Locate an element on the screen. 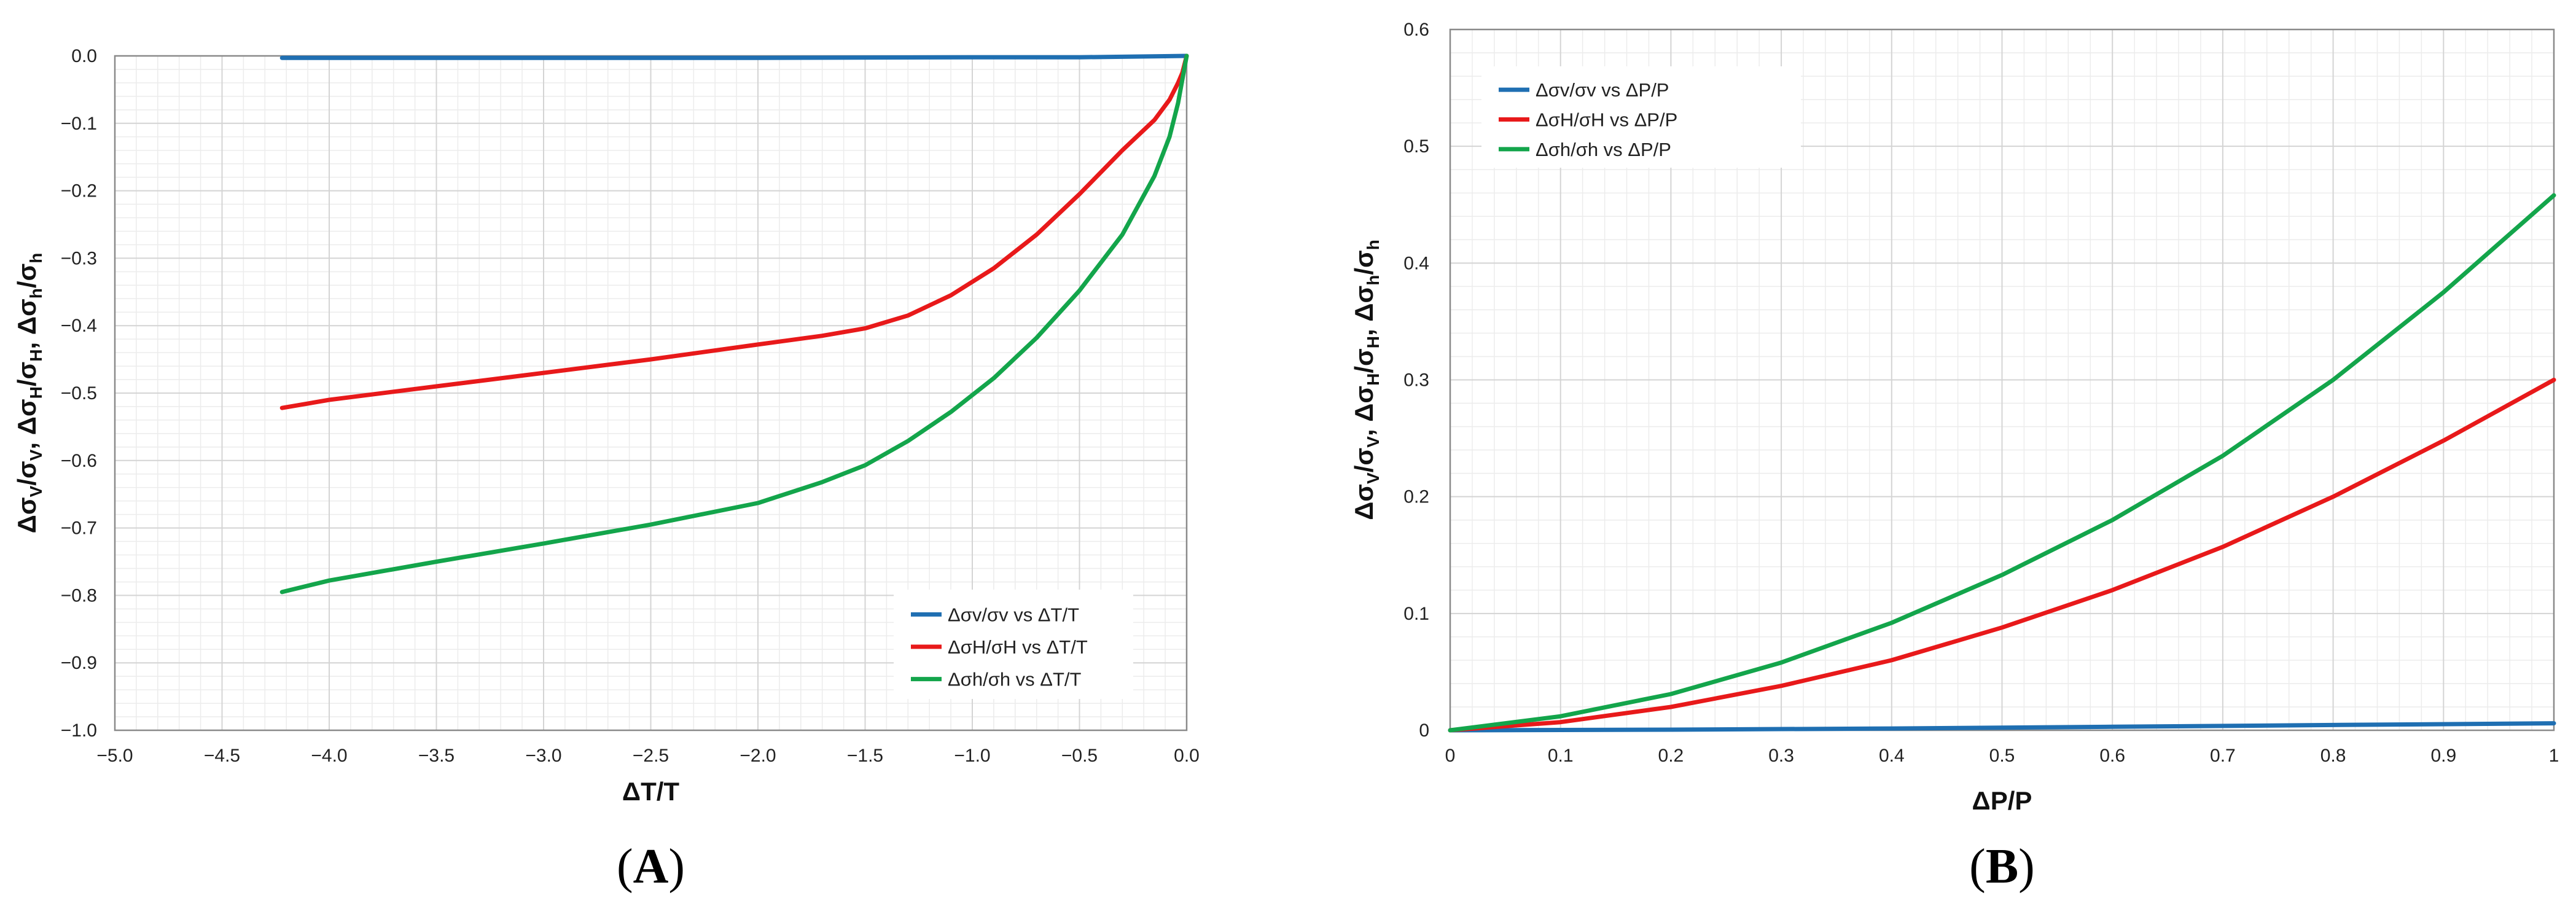 The image size is (2576, 917). panel-b-legend-label-2: ΔσH/σH vs ΔP/P is located at coordinates (1606, 120).